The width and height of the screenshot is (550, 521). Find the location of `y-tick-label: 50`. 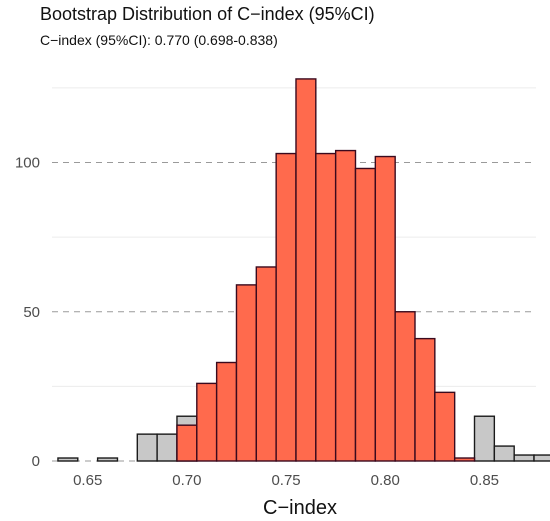

y-tick-label: 50 is located at coordinates (31, 312).